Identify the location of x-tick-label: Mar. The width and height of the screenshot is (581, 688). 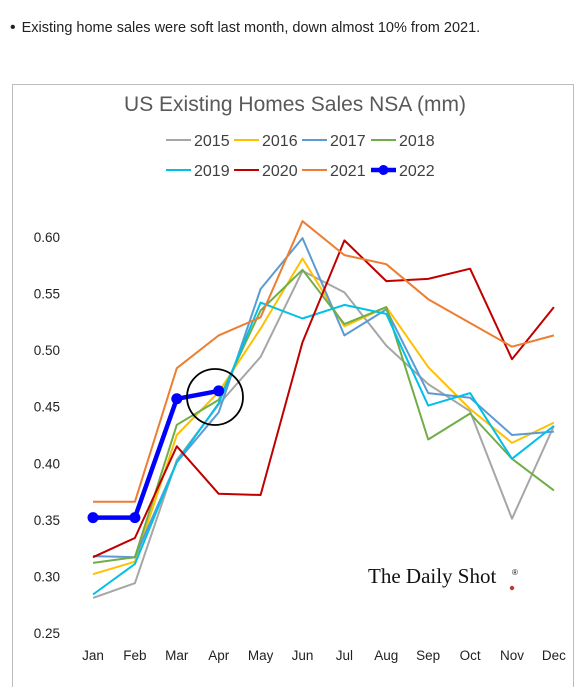
(177, 655).